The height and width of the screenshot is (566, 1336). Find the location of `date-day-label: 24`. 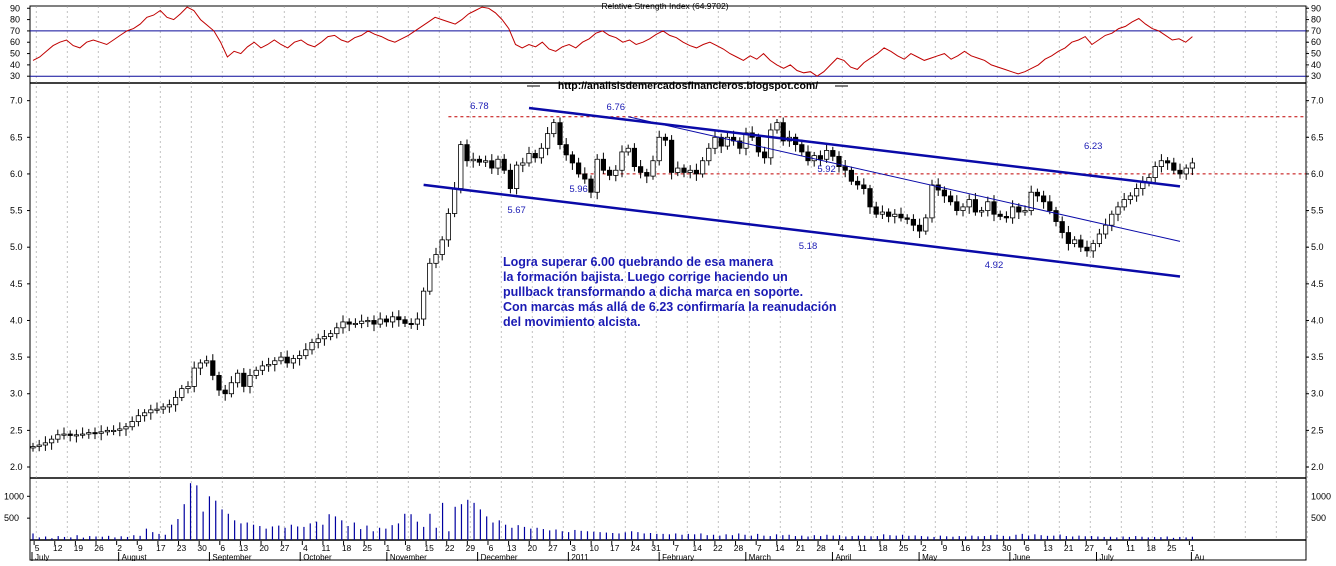

date-day-label: 24 is located at coordinates (636, 548).